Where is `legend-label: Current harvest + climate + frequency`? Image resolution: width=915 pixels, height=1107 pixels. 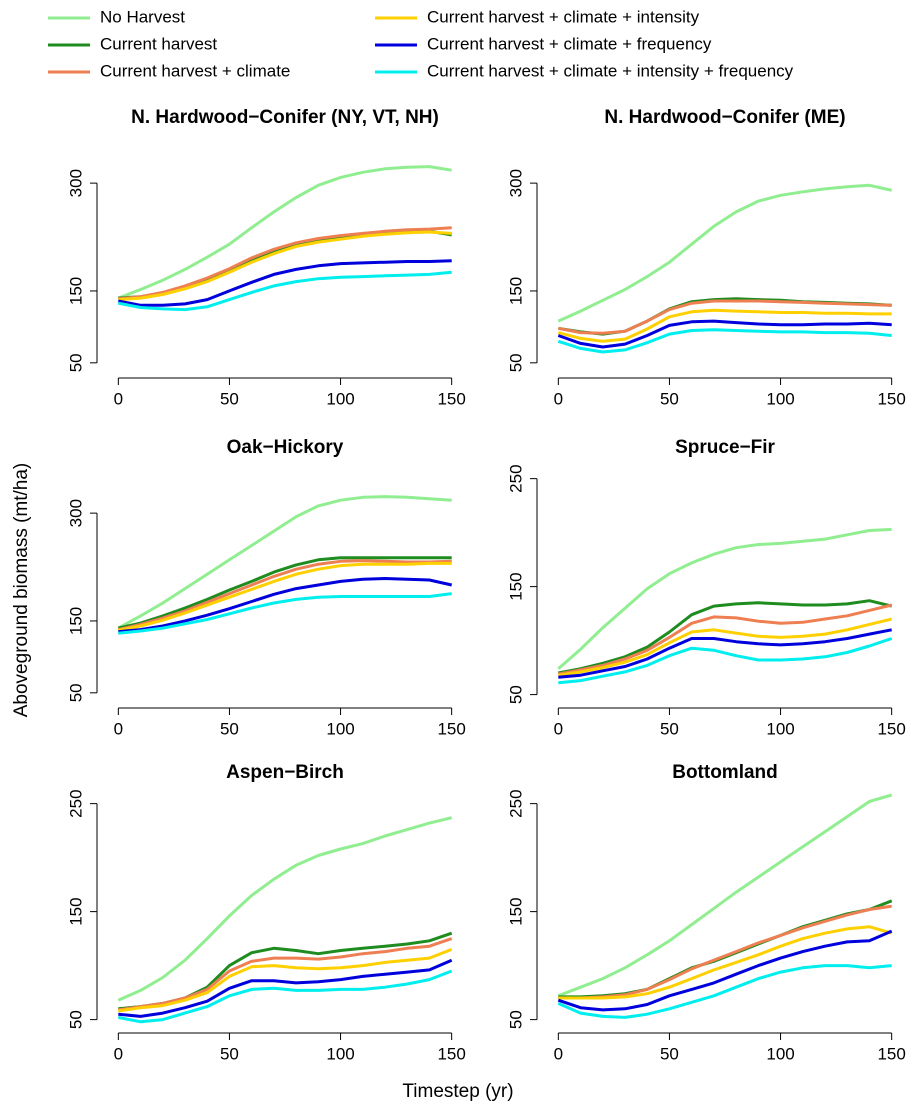 legend-label: Current harvest + climate + frequency is located at coordinates (569, 43).